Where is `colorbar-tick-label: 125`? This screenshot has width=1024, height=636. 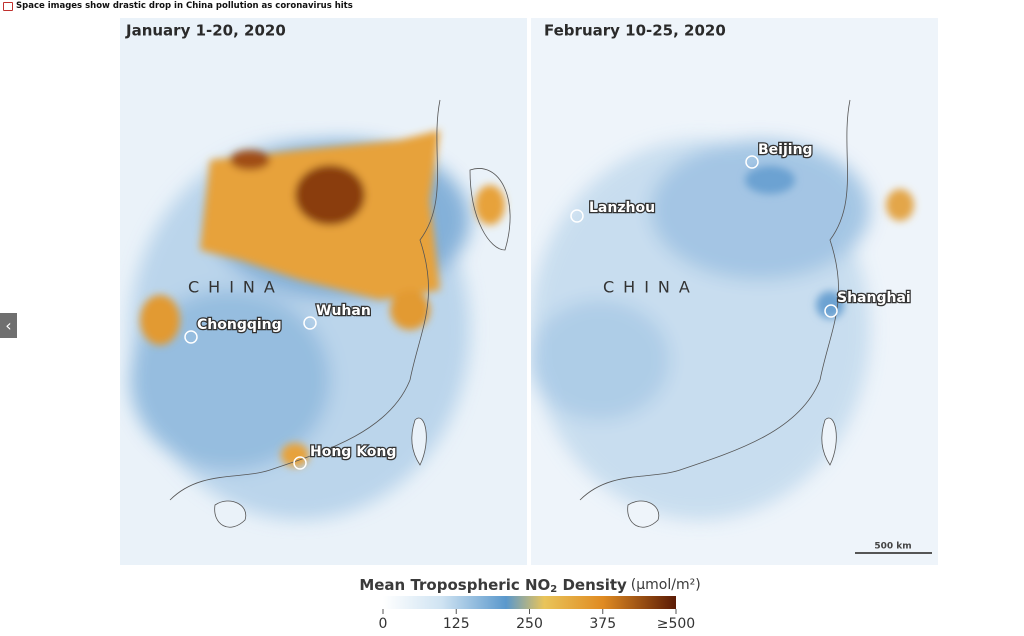 colorbar-tick-label: 125 is located at coordinates (456, 624).